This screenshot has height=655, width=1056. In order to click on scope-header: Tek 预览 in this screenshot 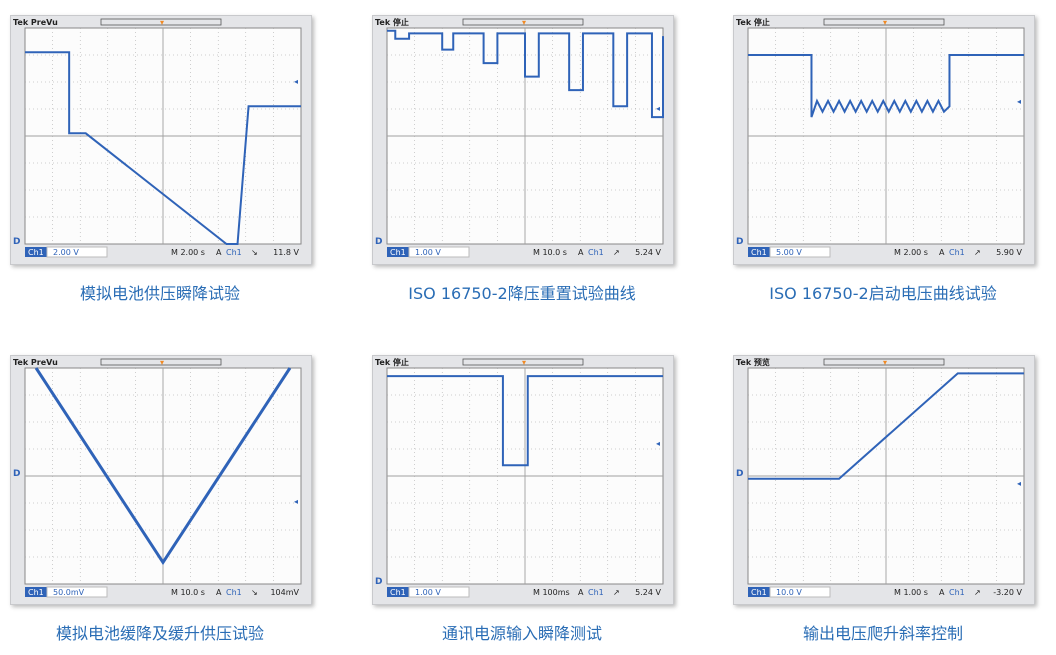, I will do `click(753, 362)`.